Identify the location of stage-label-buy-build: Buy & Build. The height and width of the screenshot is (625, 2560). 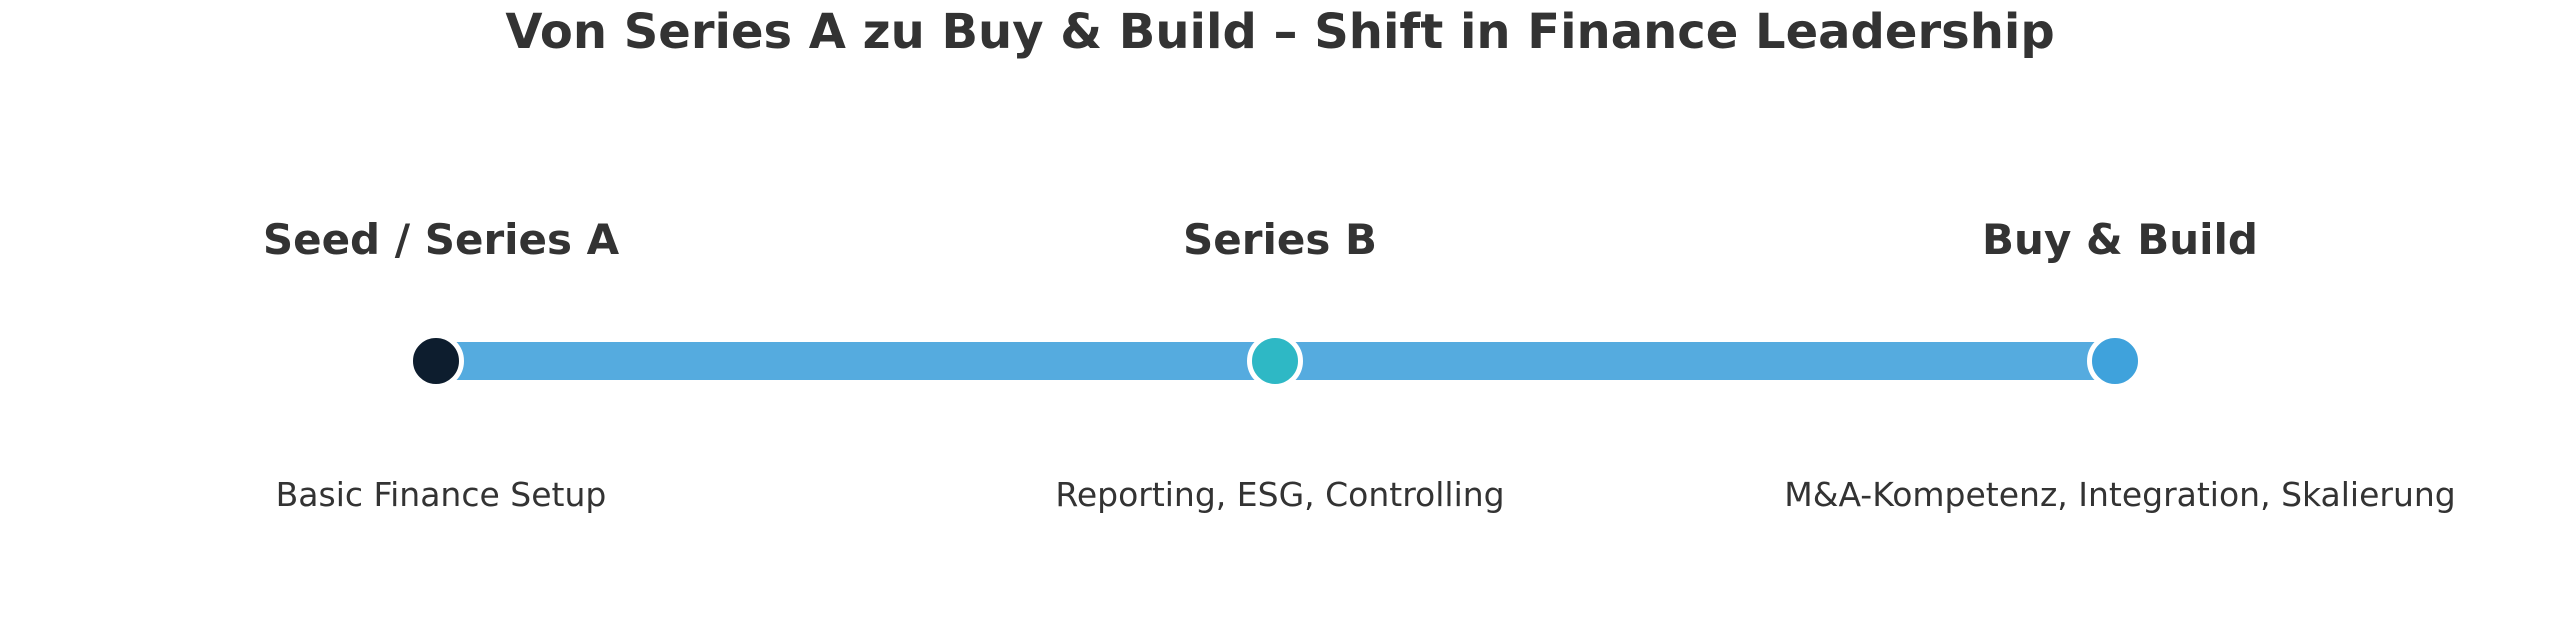
(2120, 239).